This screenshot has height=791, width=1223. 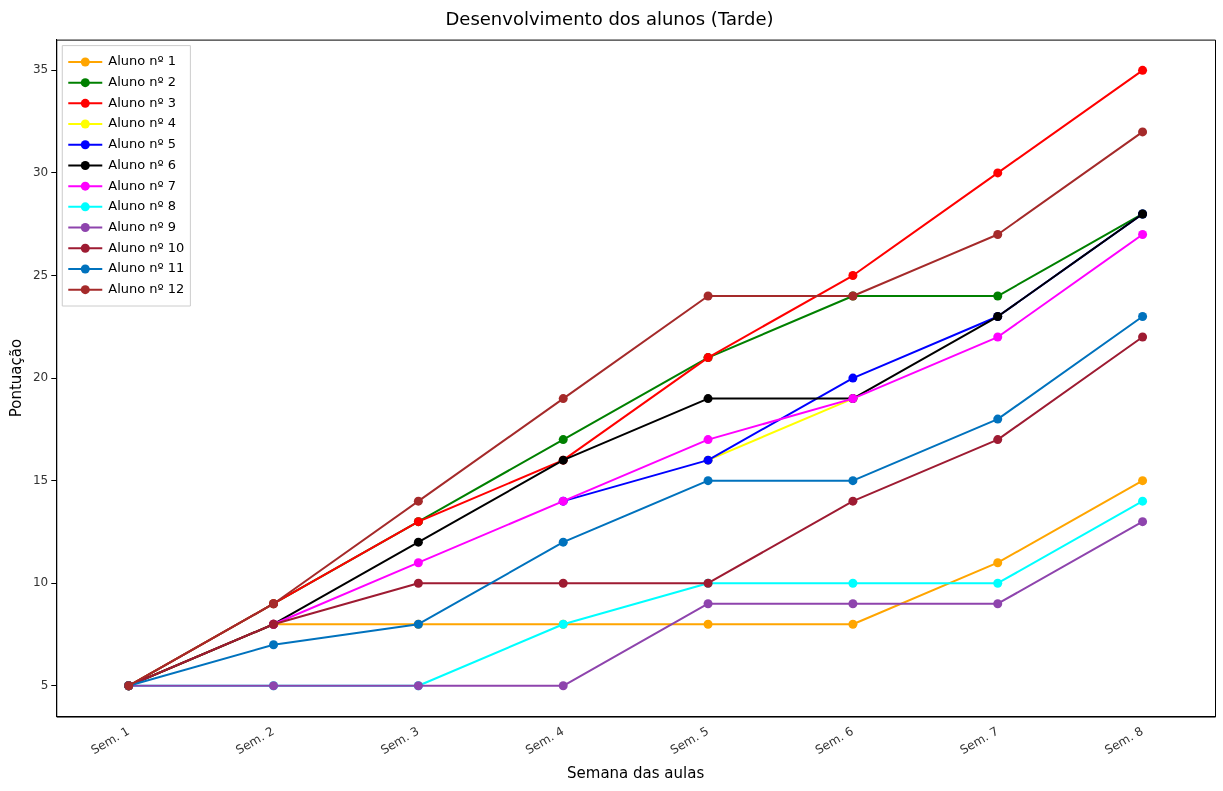 What do you see at coordinates (110, 740) in the screenshot?
I see `x-tick-label: Sem. 1` at bounding box center [110, 740].